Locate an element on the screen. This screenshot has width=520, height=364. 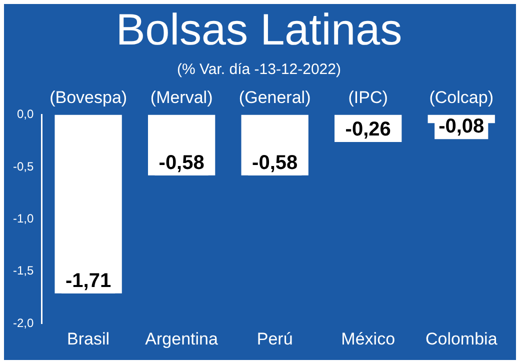
x-tick-label: Perú is located at coordinates (274, 338).